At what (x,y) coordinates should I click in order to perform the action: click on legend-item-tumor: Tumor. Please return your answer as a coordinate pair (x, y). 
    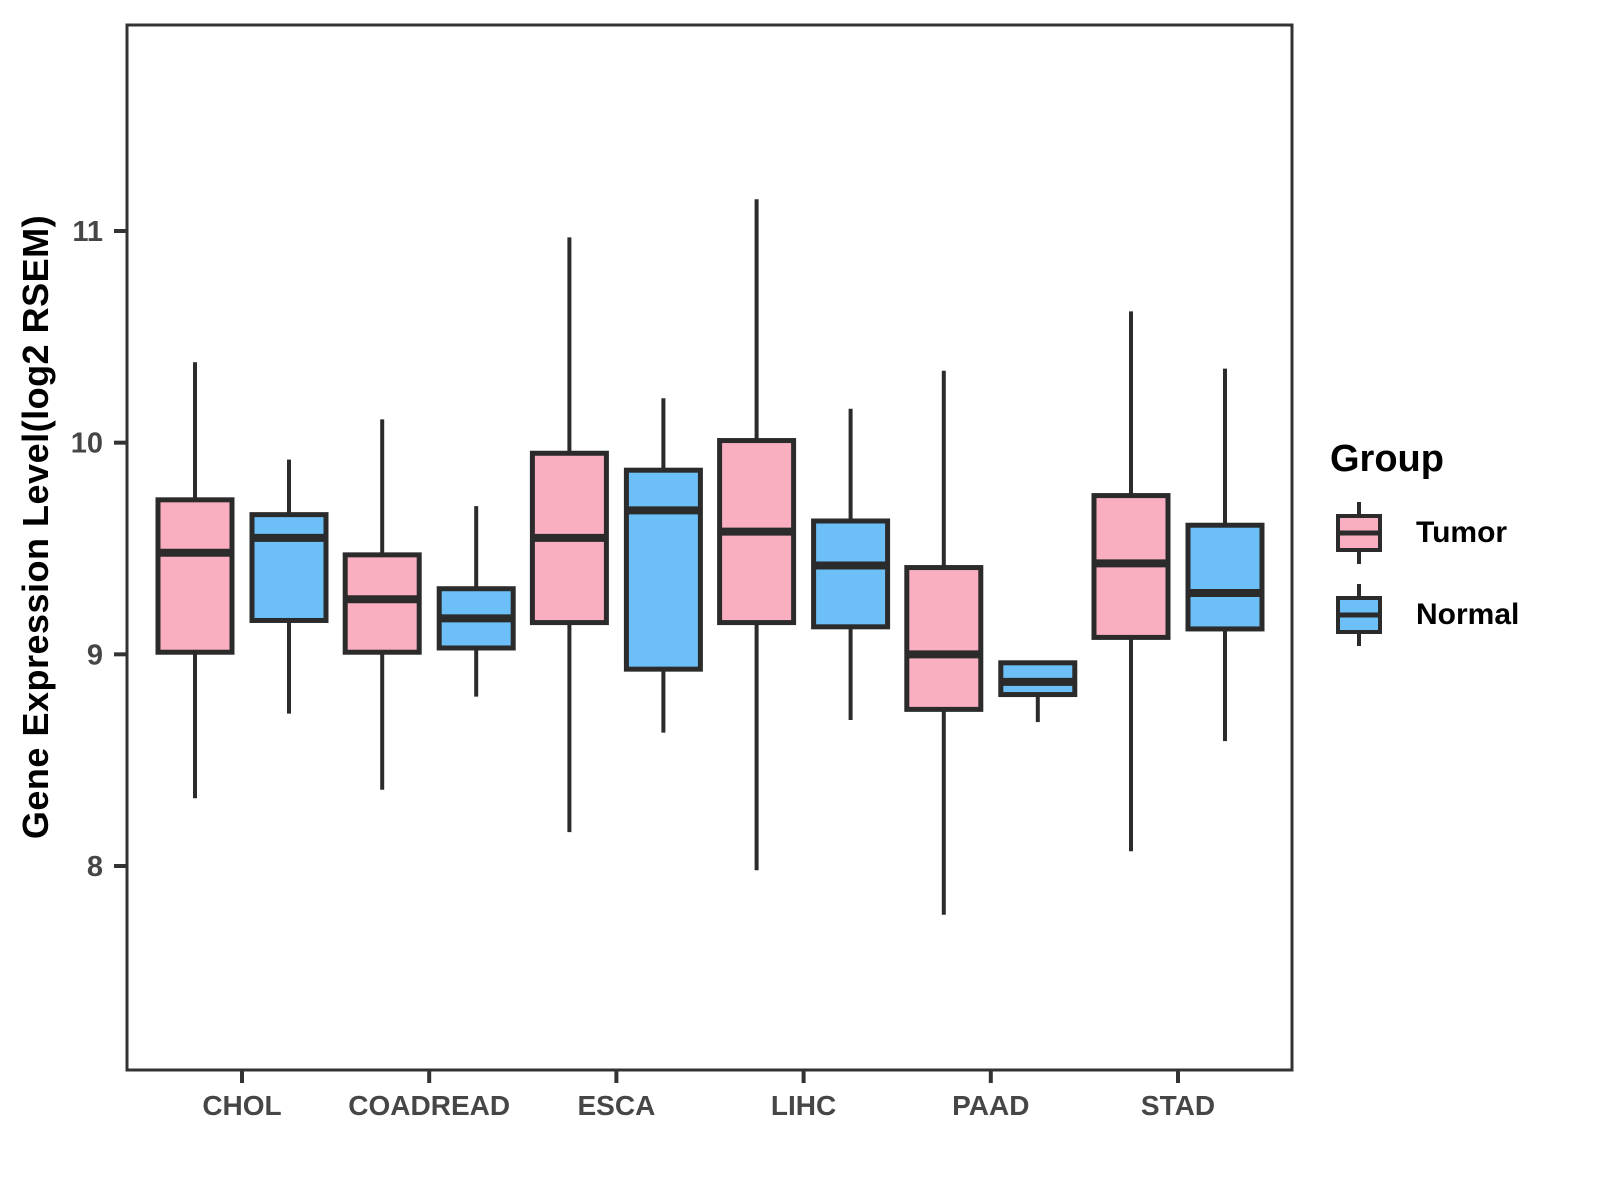
    Looking at the image, I should click on (1460, 533).